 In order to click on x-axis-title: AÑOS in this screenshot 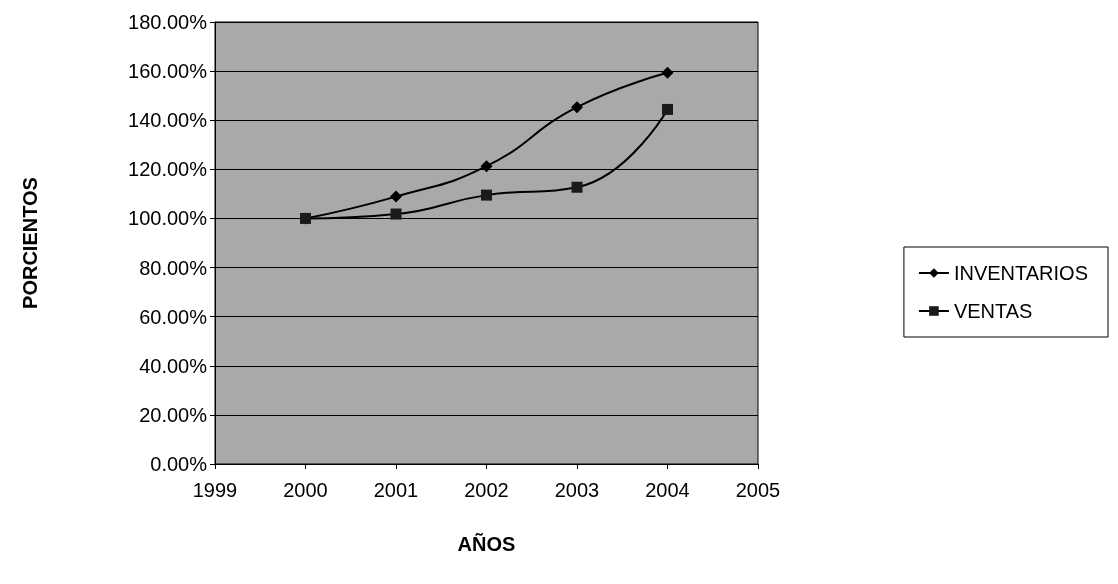, I will do `click(486, 544)`.